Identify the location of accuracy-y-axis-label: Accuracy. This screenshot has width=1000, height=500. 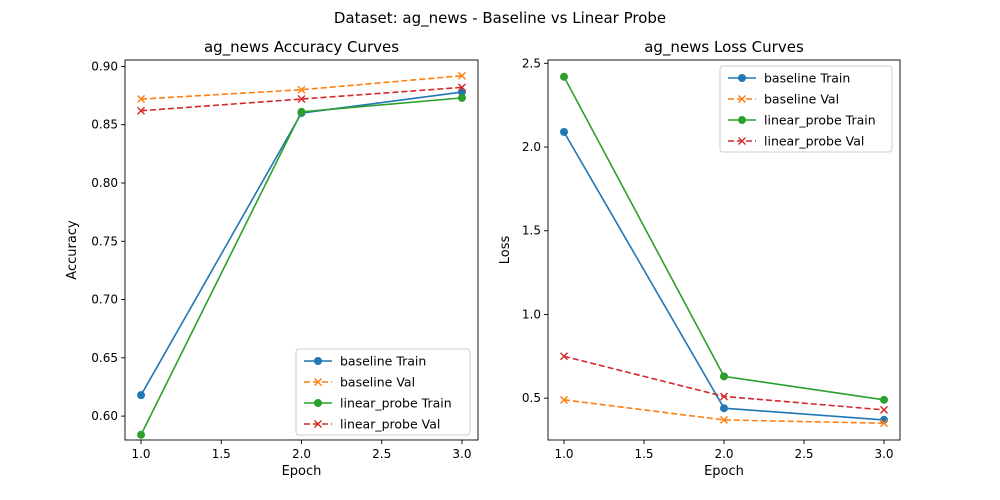
(72, 250).